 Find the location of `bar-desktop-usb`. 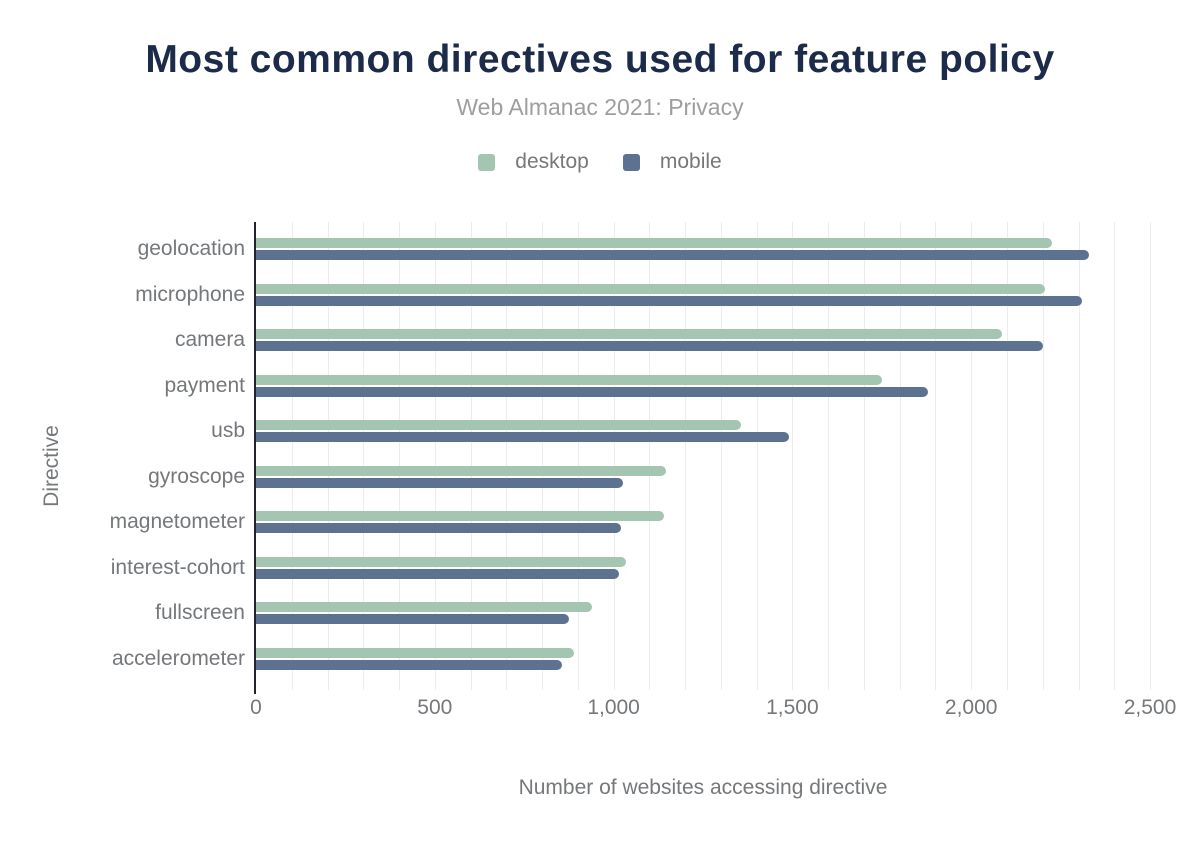

bar-desktop-usb is located at coordinates (498, 425).